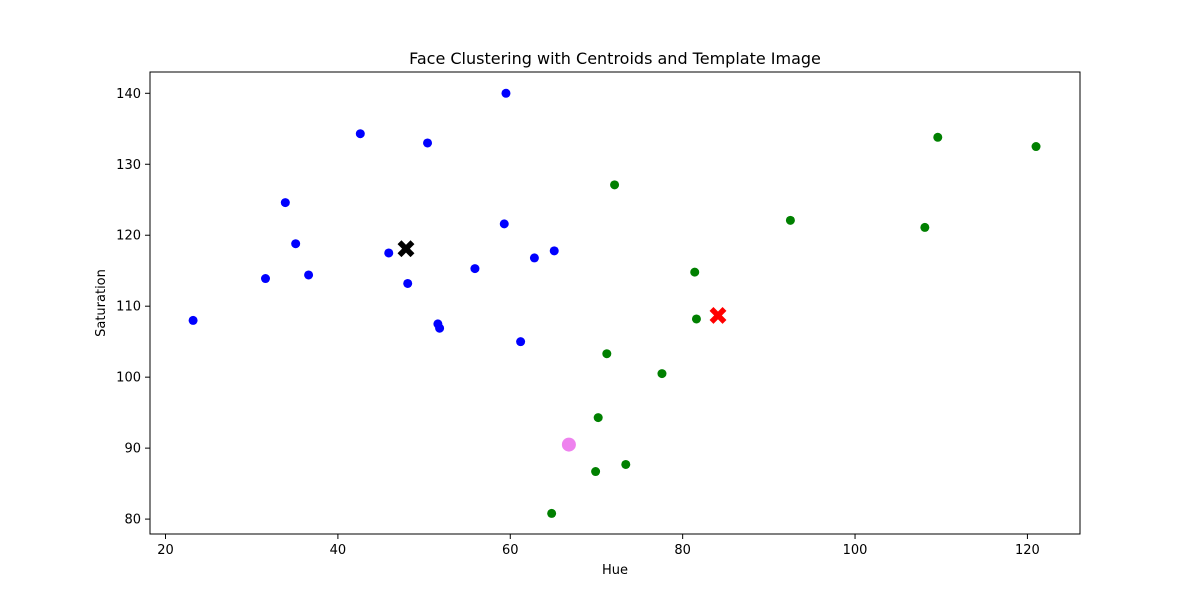 The image size is (1200, 600). Describe the element at coordinates (128, 236) in the screenshot. I see `y-tick-label: 120` at that location.